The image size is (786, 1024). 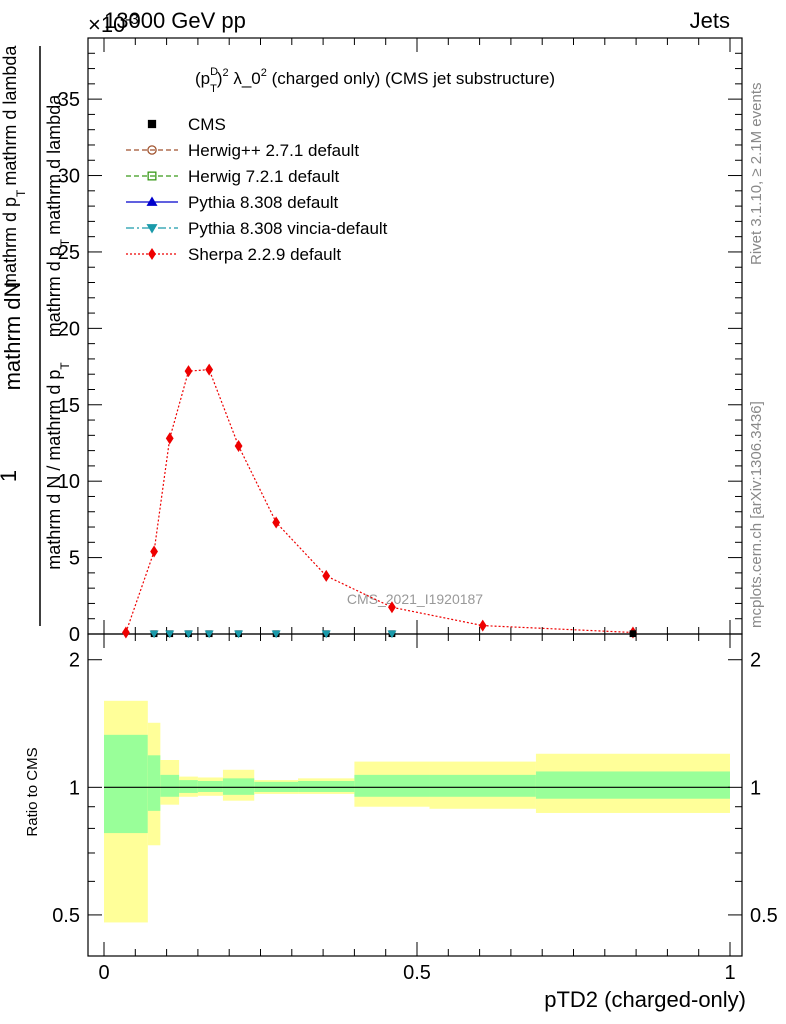 What do you see at coordinates (74, 635) in the screenshot?
I see `main-y-tick-label: 0` at bounding box center [74, 635].